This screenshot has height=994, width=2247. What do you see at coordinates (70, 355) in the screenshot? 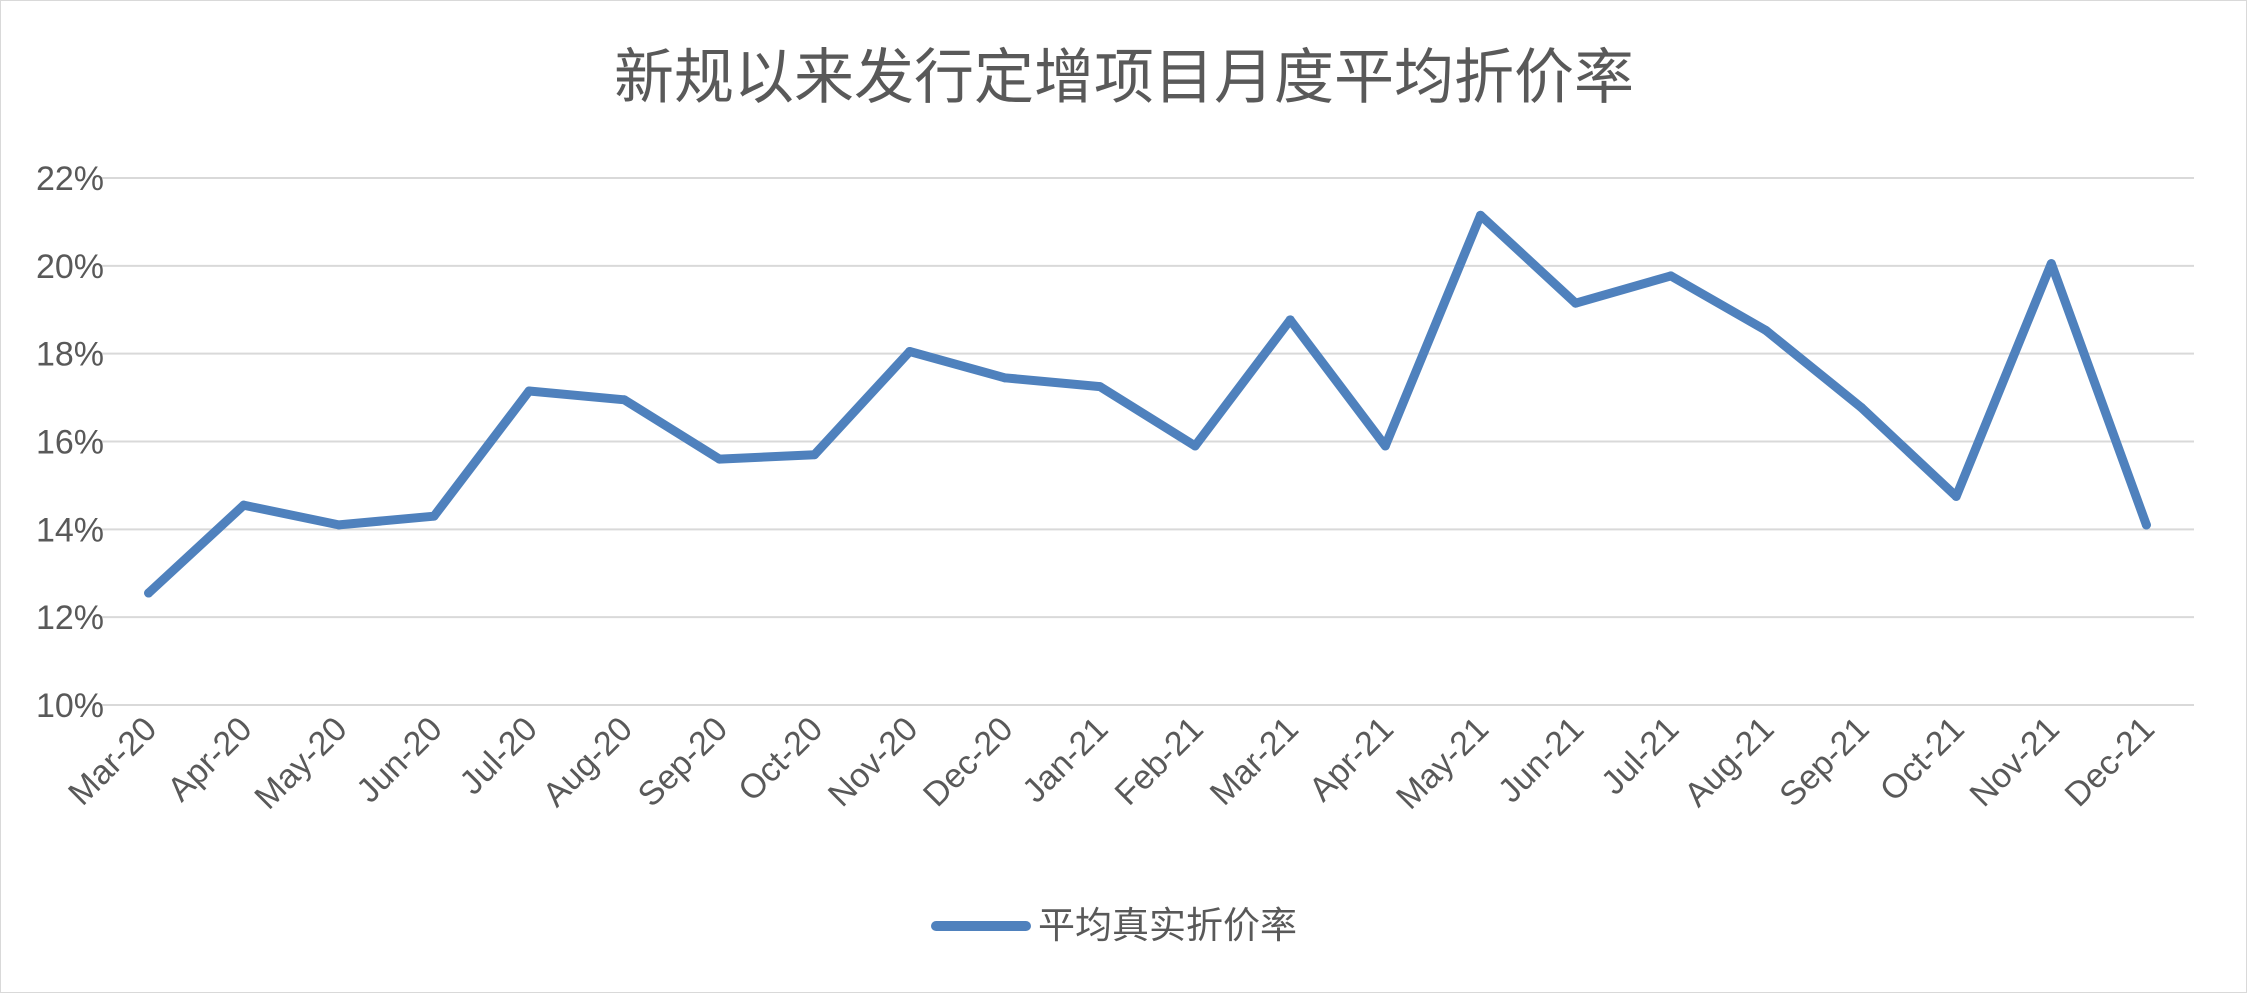
I see `y-tick-label: 18%` at bounding box center [70, 355].